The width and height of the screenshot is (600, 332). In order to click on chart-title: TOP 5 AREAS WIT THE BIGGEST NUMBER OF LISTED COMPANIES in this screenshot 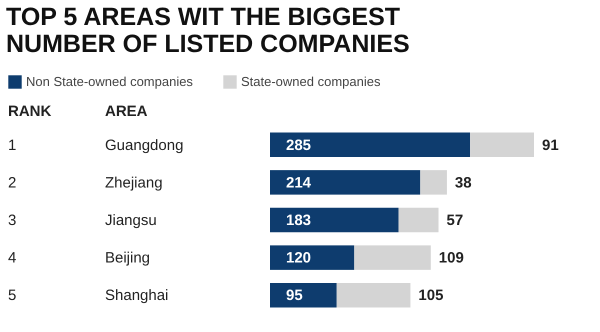, I will do `click(208, 30)`.